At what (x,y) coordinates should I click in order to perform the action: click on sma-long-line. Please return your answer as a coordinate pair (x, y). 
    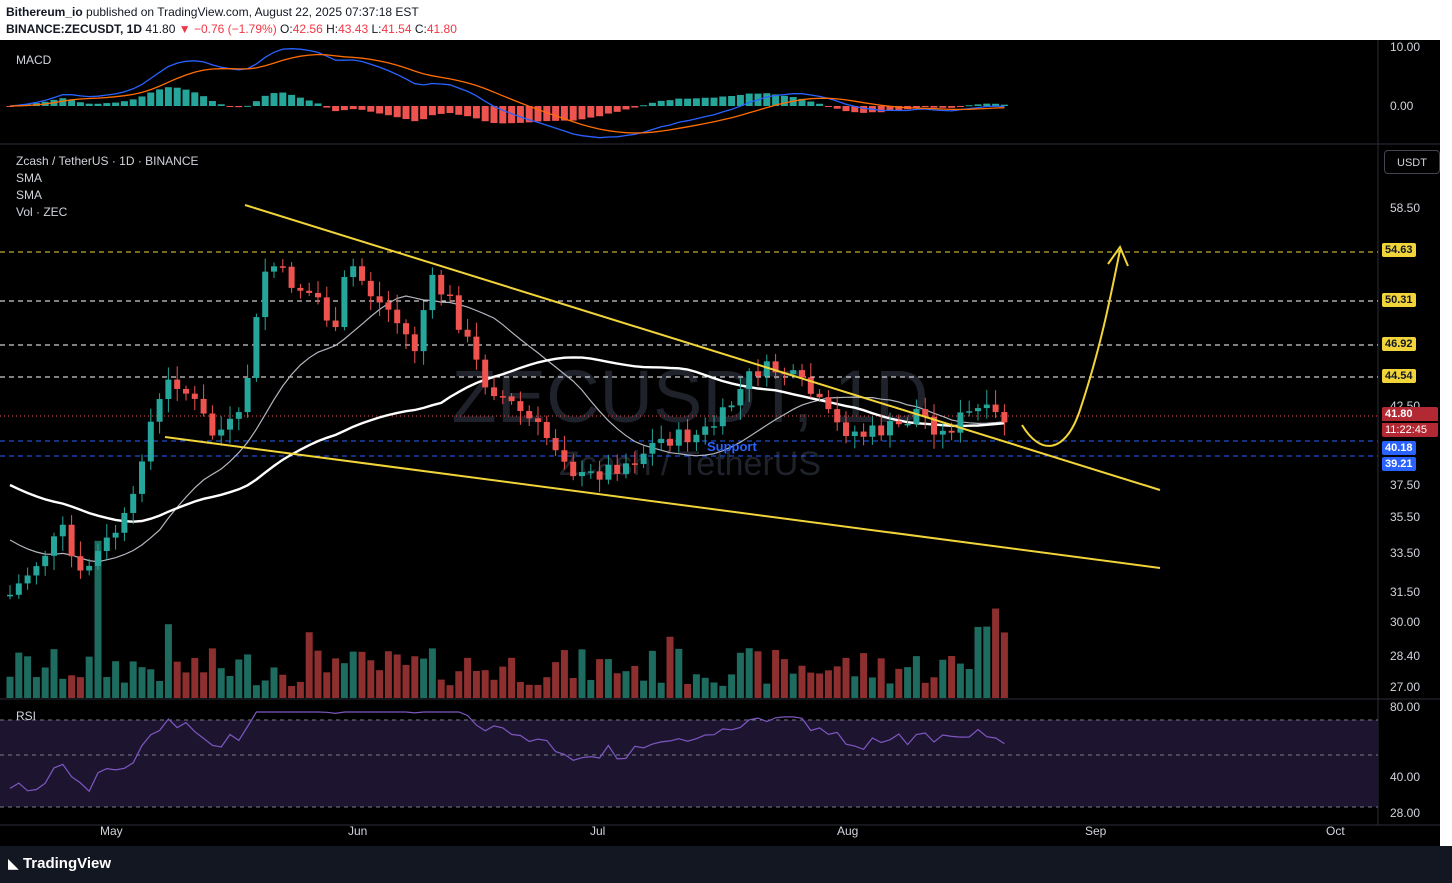
    Looking at the image, I should click on (507, 439).